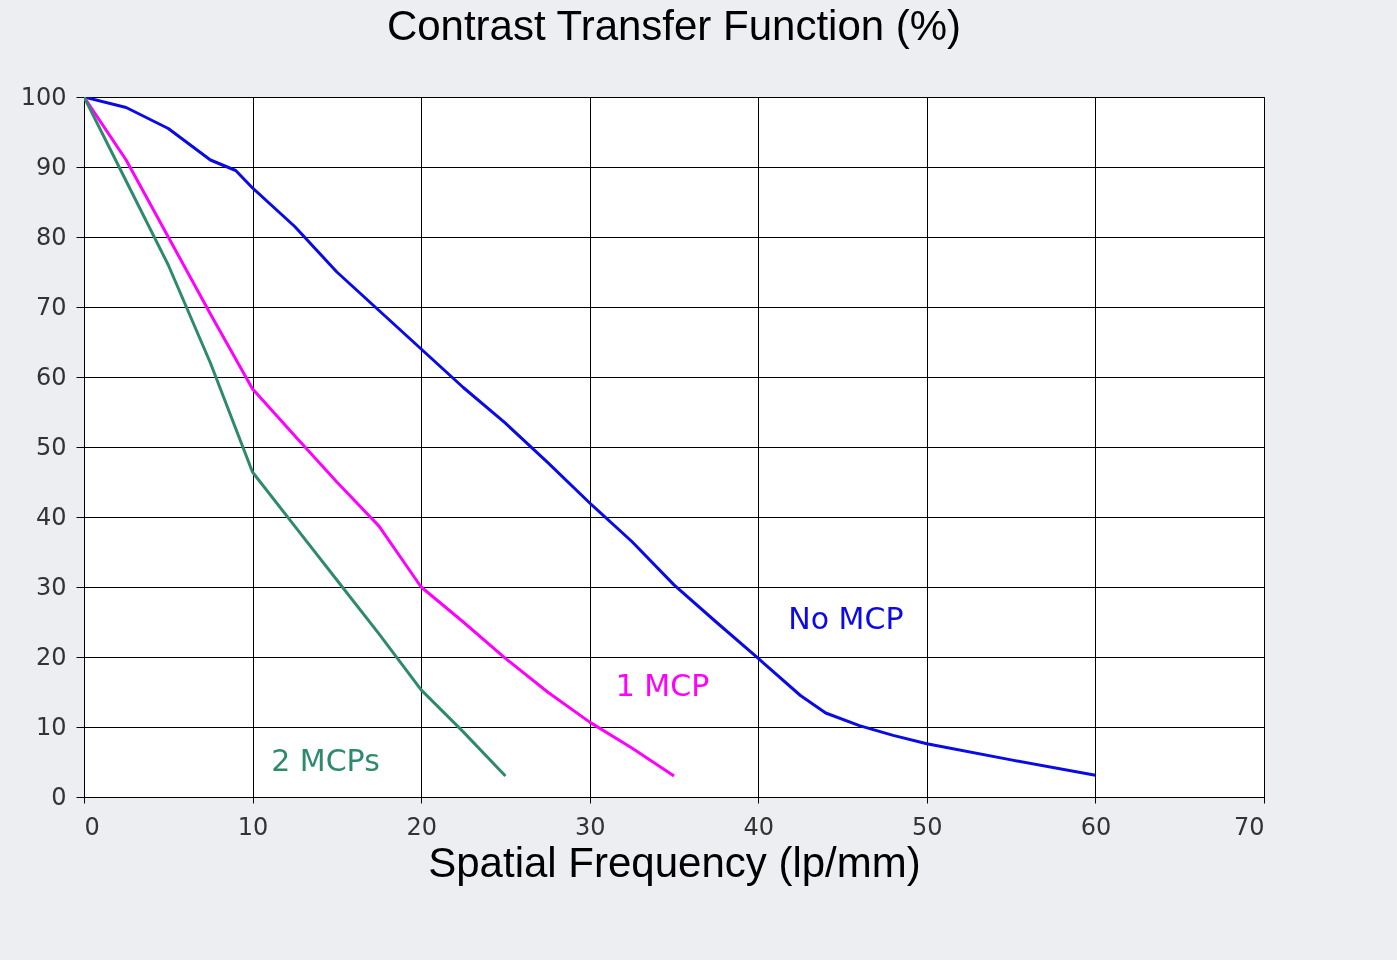 Image resolution: width=1397 pixels, height=960 pixels. What do you see at coordinates (674, 862) in the screenshot?
I see `x-axis-title: Spatial Frequency (lp/mm)` at bounding box center [674, 862].